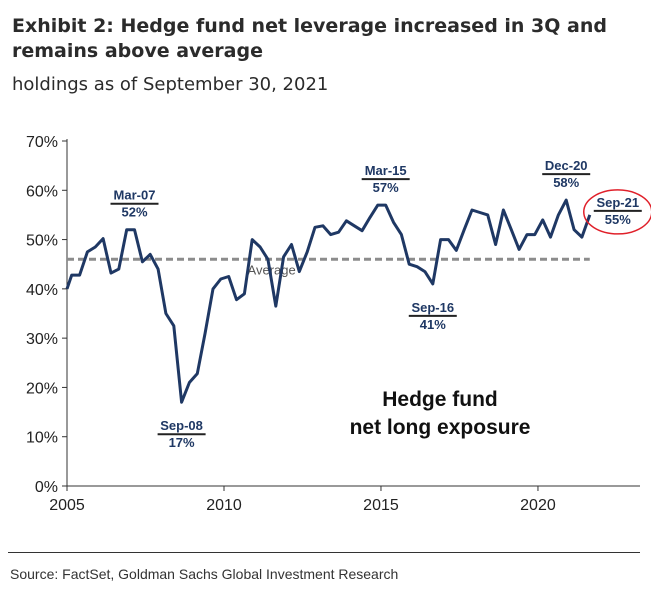 This screenshot has height=600, width=651. Describe the element at coordinates (432, 307) in the screenshot. I see `annotation-date: Sep-16` at that location.